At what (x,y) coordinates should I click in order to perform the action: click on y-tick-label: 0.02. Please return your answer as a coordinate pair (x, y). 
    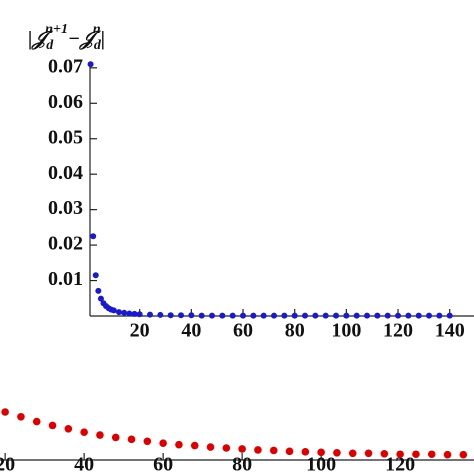
    Looking at the image, I should click on (65, 244).